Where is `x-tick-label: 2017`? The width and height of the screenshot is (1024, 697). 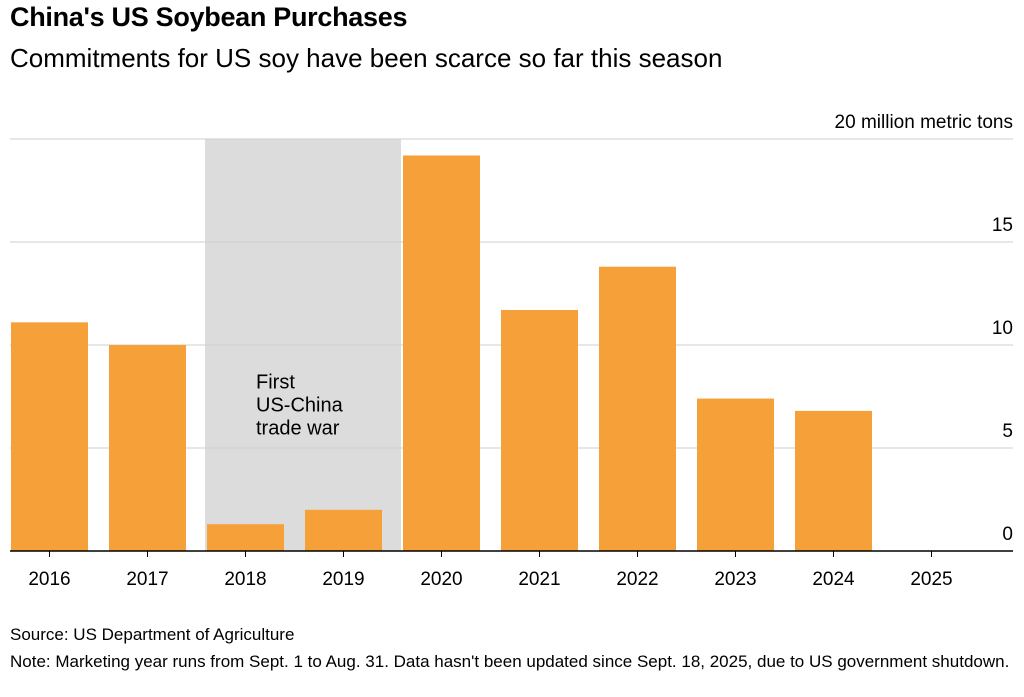
x-tick-label: 2017 is located at coordinates (147, 579).